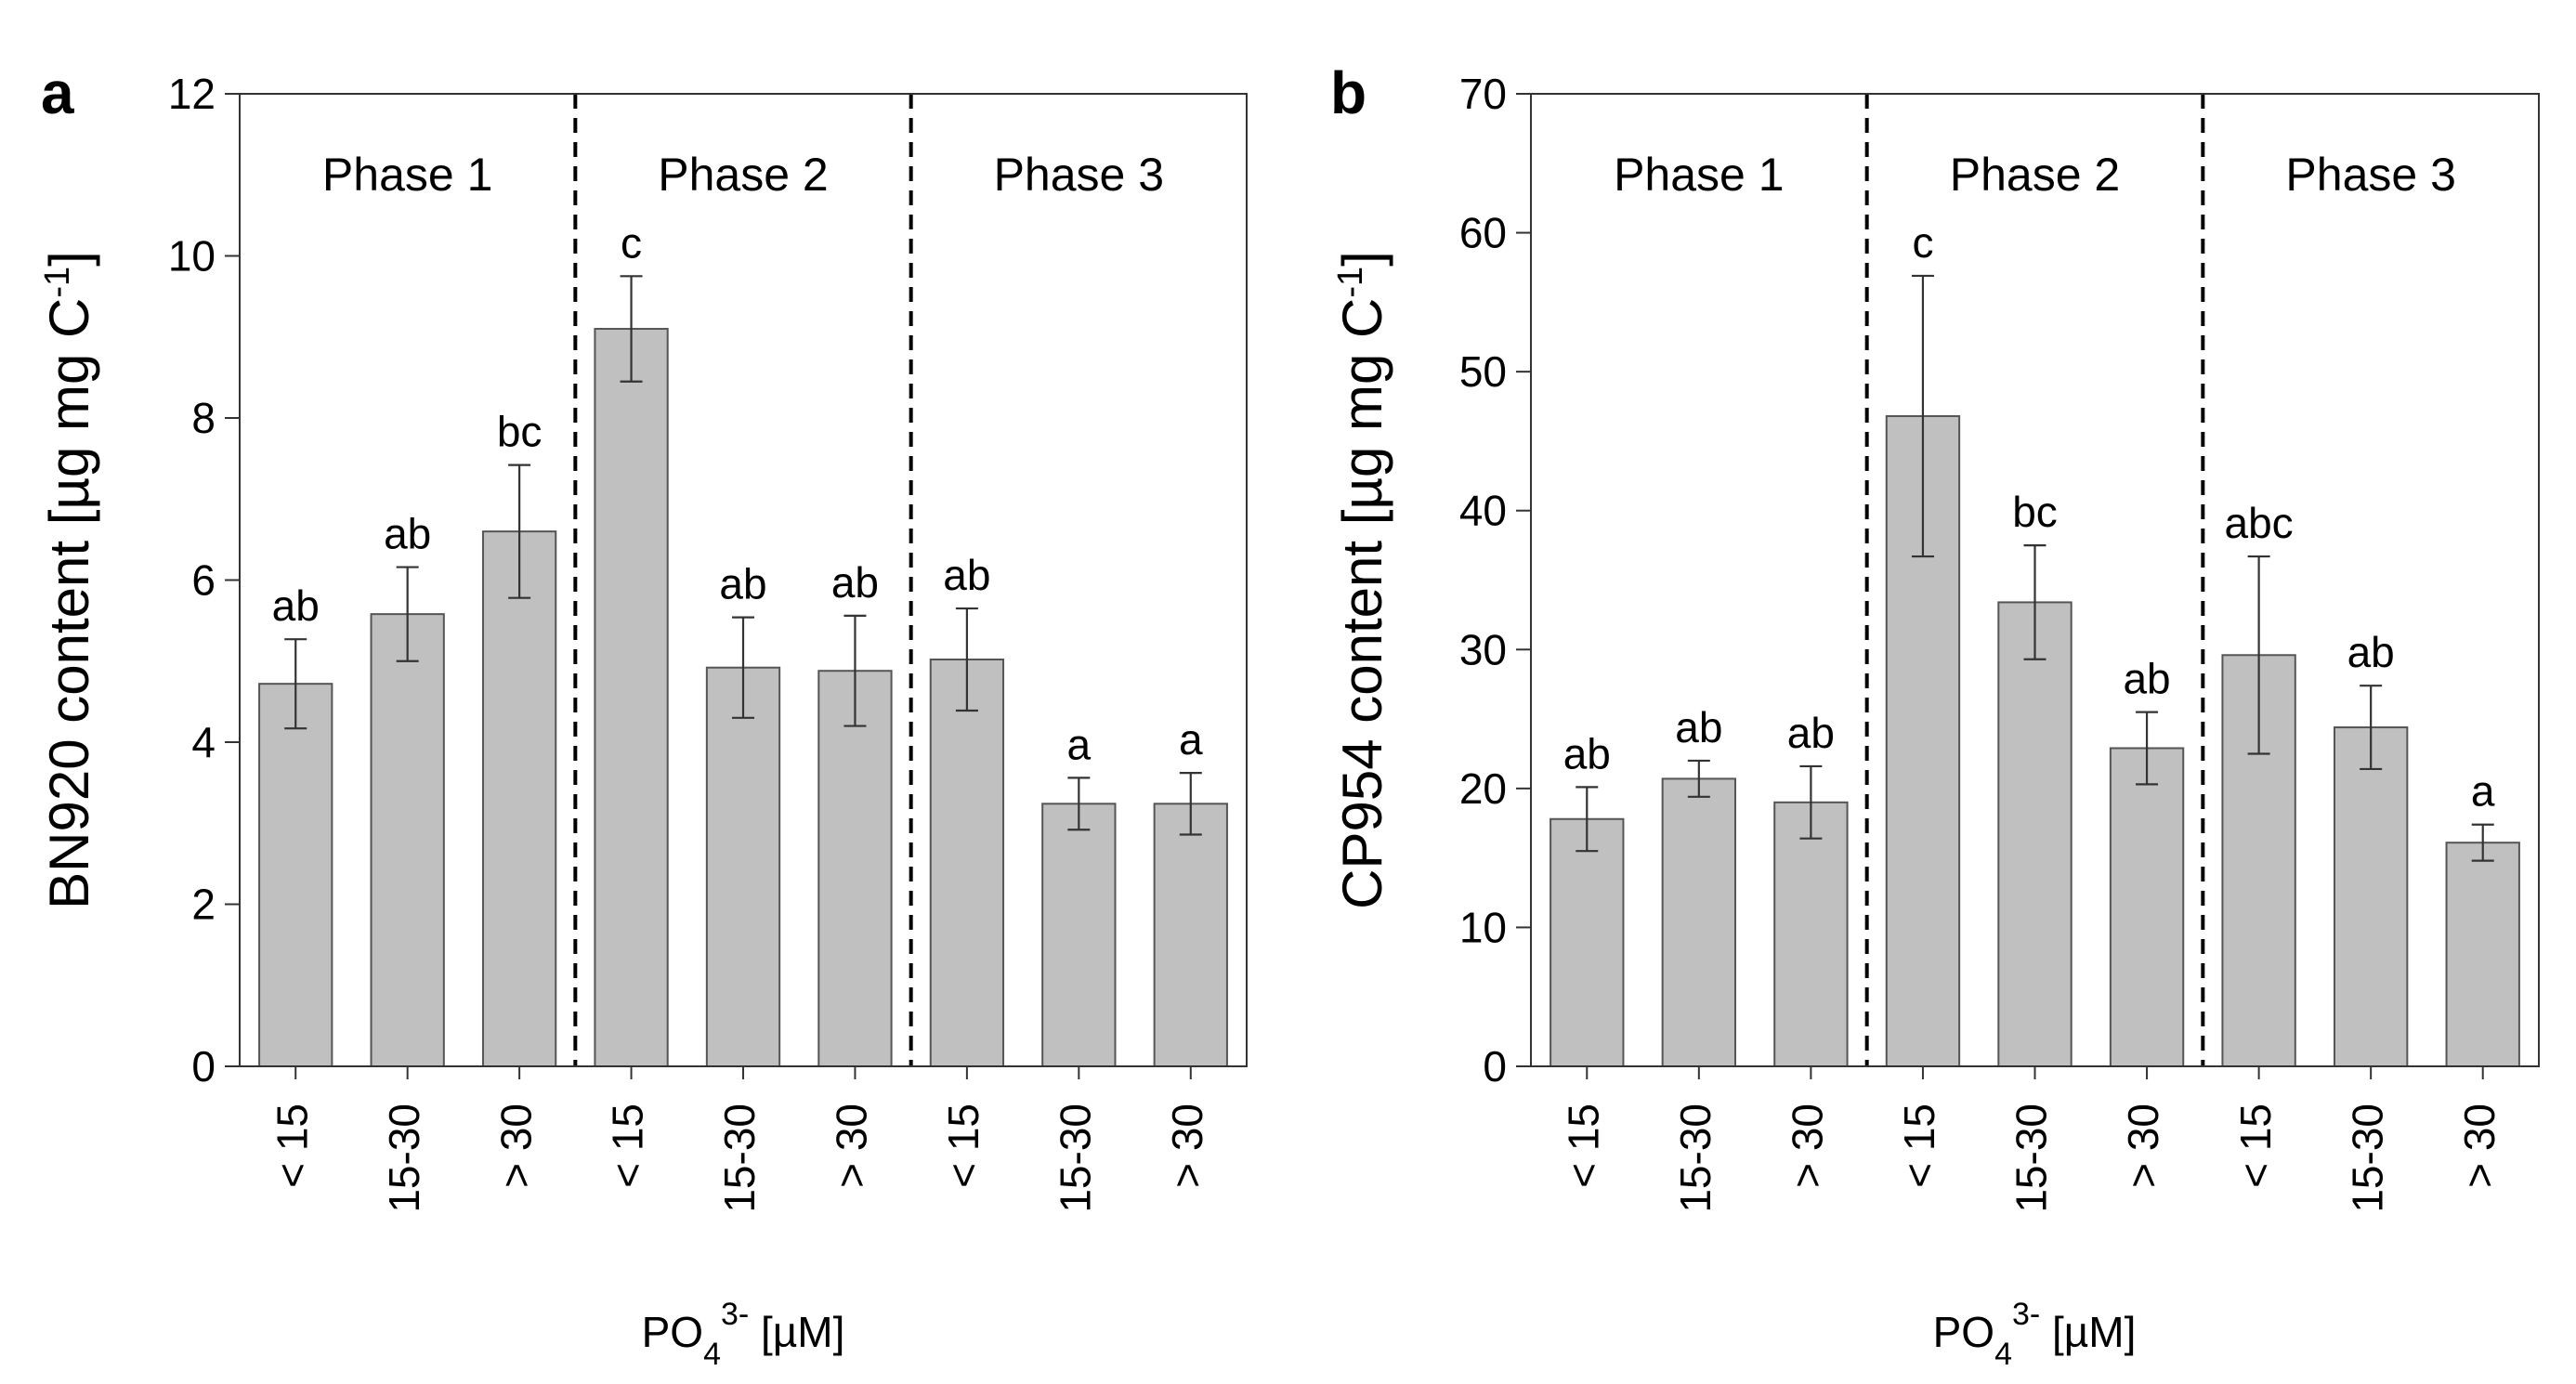 This screenshot has height=1384, width=2576. I want to click on y-tick-label: 8, so click(204, 418).